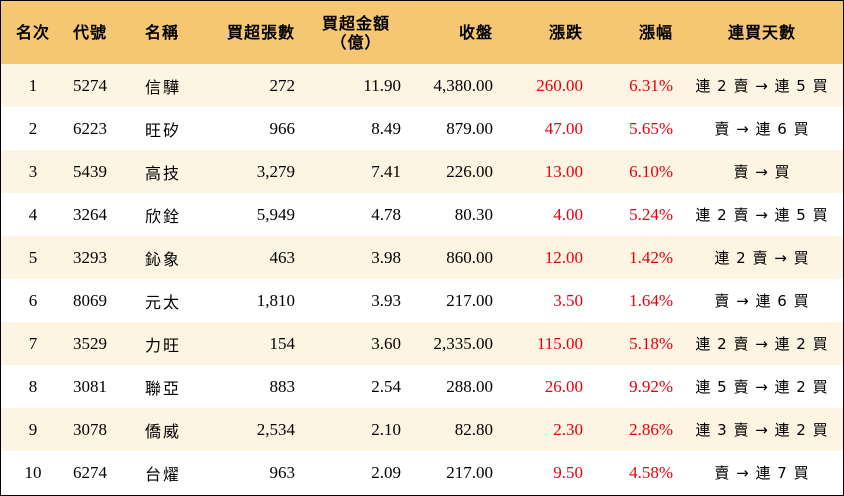 The height and width of the screenshot is (496, 844). I want to click on cell-close: 217.00, so click(469, 300).